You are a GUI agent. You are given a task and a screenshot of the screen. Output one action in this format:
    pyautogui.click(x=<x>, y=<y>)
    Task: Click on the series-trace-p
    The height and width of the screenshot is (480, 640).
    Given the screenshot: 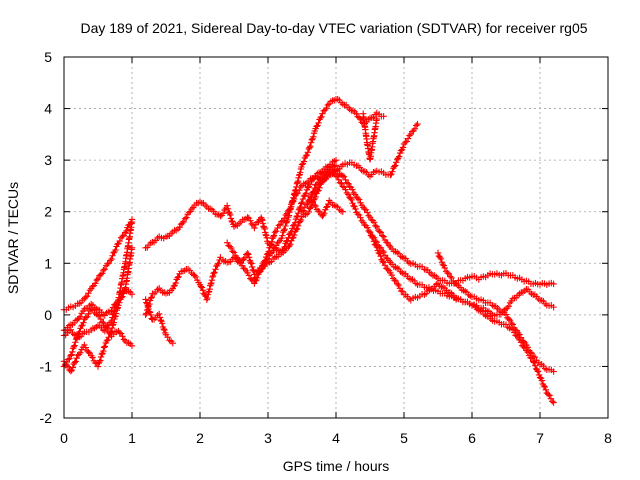 What is the action you would take?
    pyautogui.click(x=325, y=206)
    